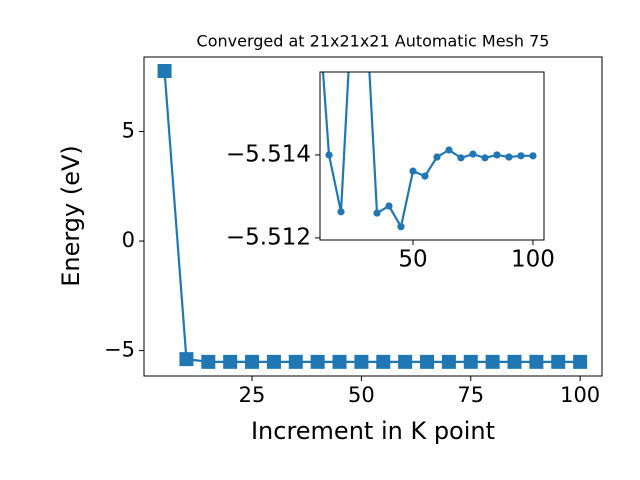 The height and width of the screenshot is (480, 640). What do you see at coordinates (252, 395) in the screenshot?
I see `x-tick-label: 25` at bounding box center [252, 395].